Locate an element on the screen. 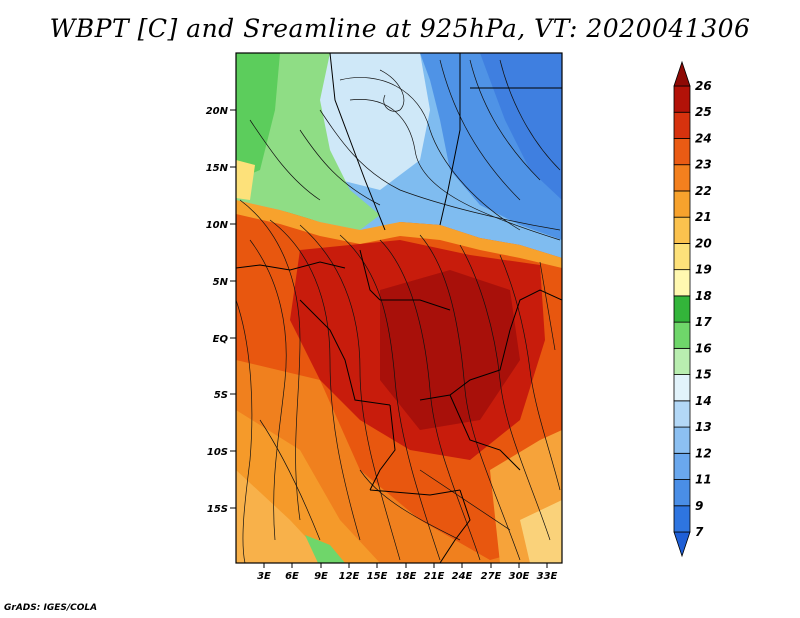  colorbar-label: 26 is located at coordinates (703, 86).